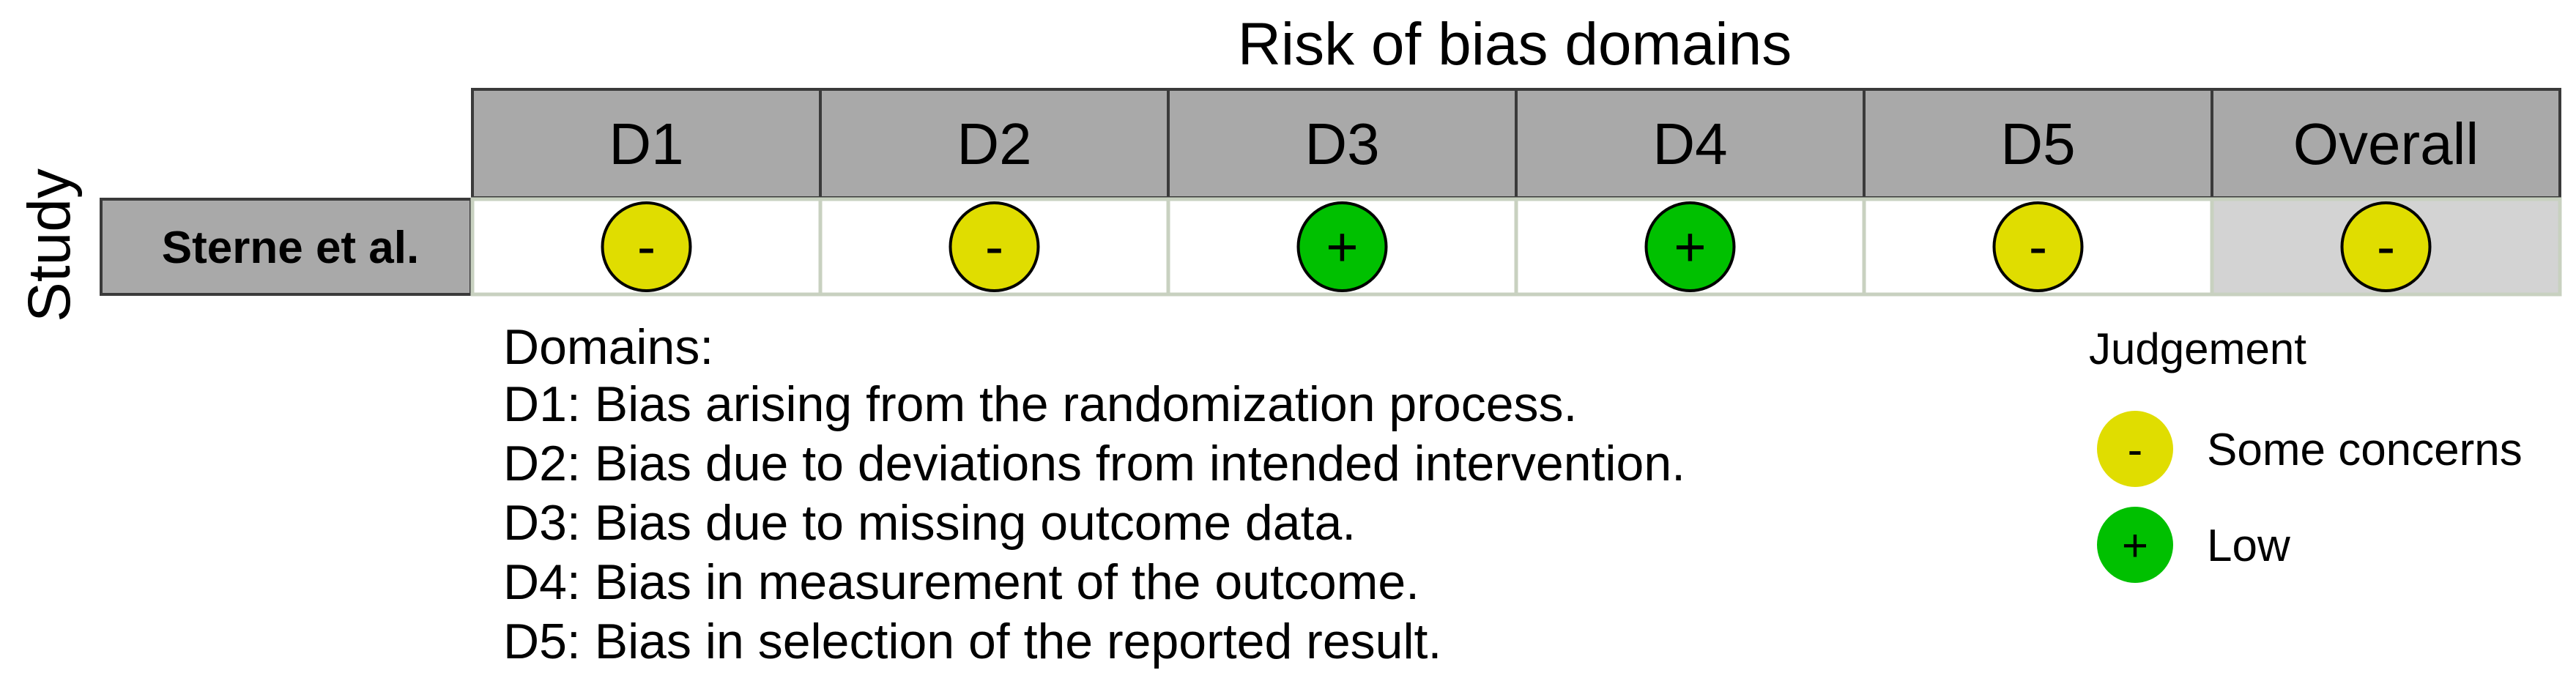 The width and height of the screenshot is (2576, 692). I want to click on domains-heading: Domains:, so click(608, 347).